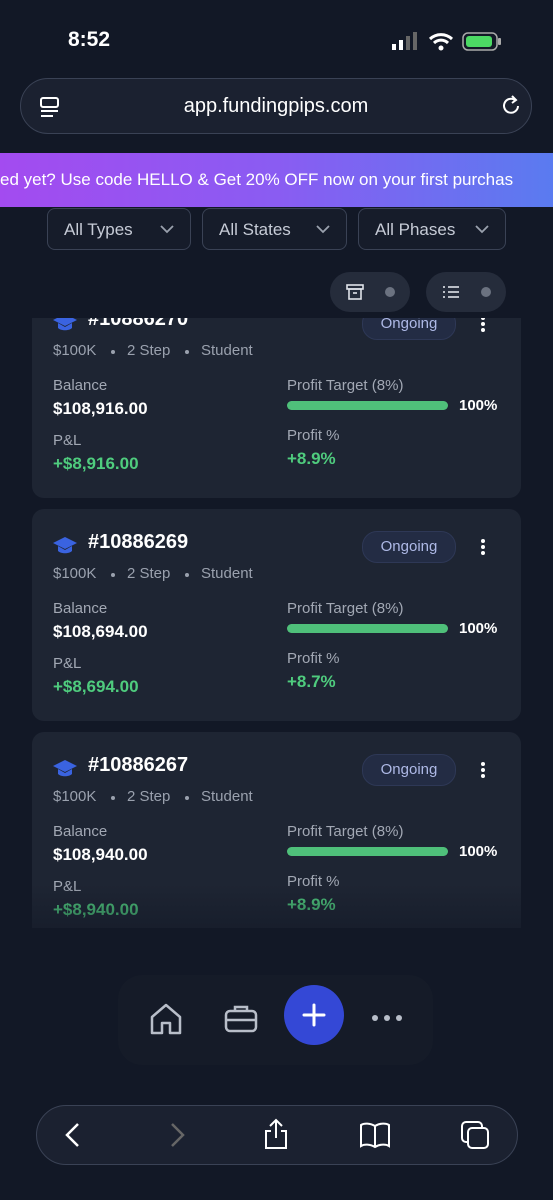 The image size is (553, 1200). I want to click on account-id: #10886269, so click(138, 542).